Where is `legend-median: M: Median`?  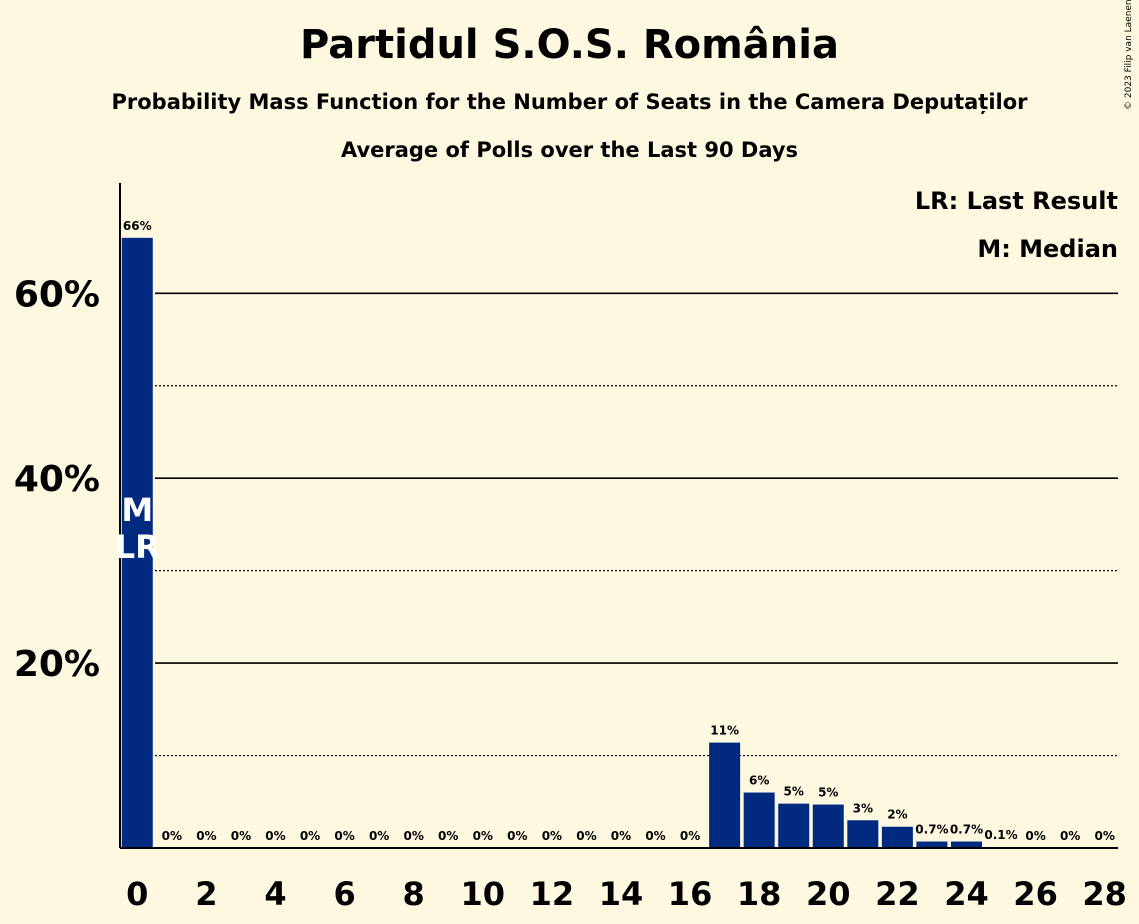
legend-median: M: Median is located at coordinates (1047, 249).